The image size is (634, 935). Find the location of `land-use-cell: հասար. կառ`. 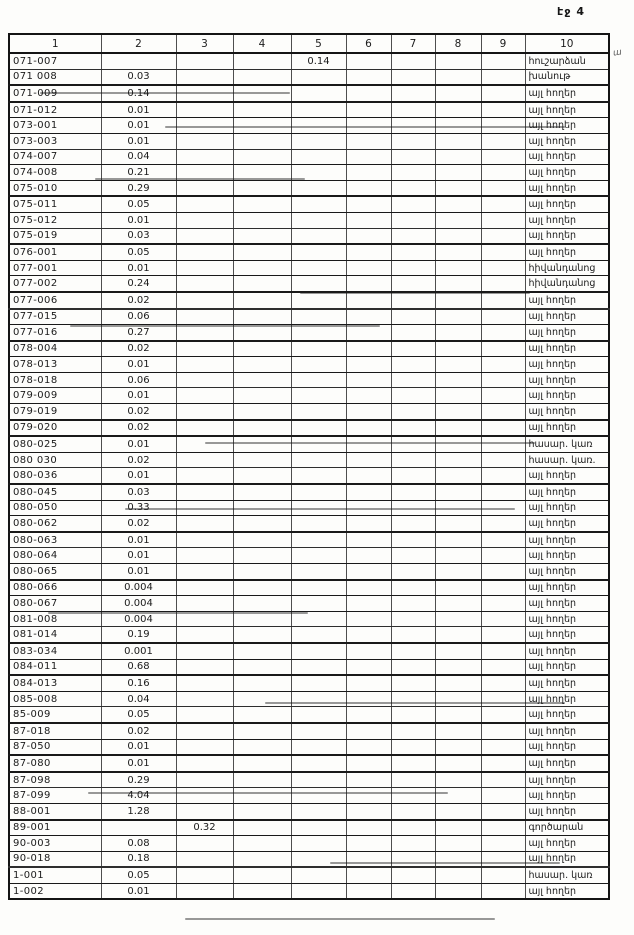

land-use-cell: հասար. կառ is located at coordinates (567, 875).